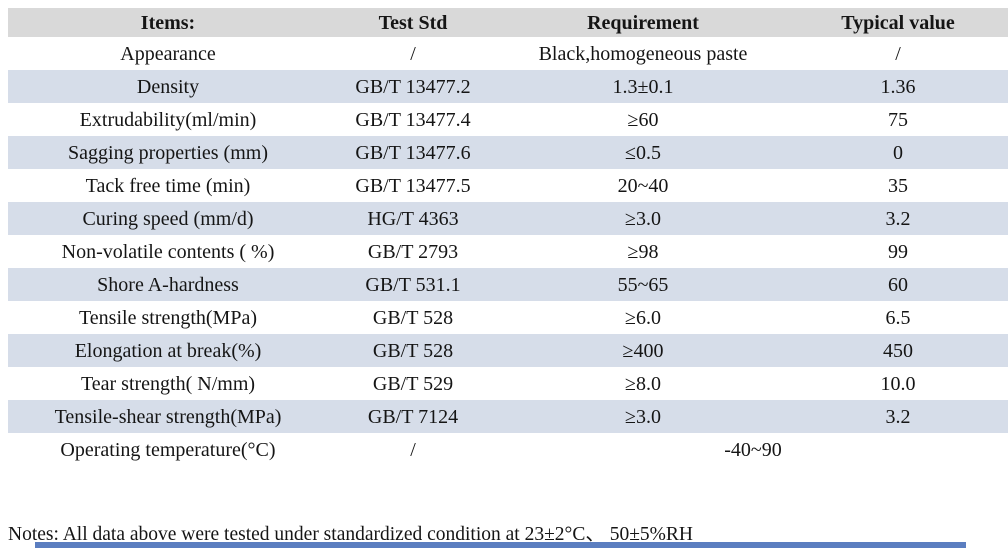  What do you see at coordinates (168, 152) in the screenshot?
I see `cell-item: Sagging properties (mm)` at bounding box center [168, 152].